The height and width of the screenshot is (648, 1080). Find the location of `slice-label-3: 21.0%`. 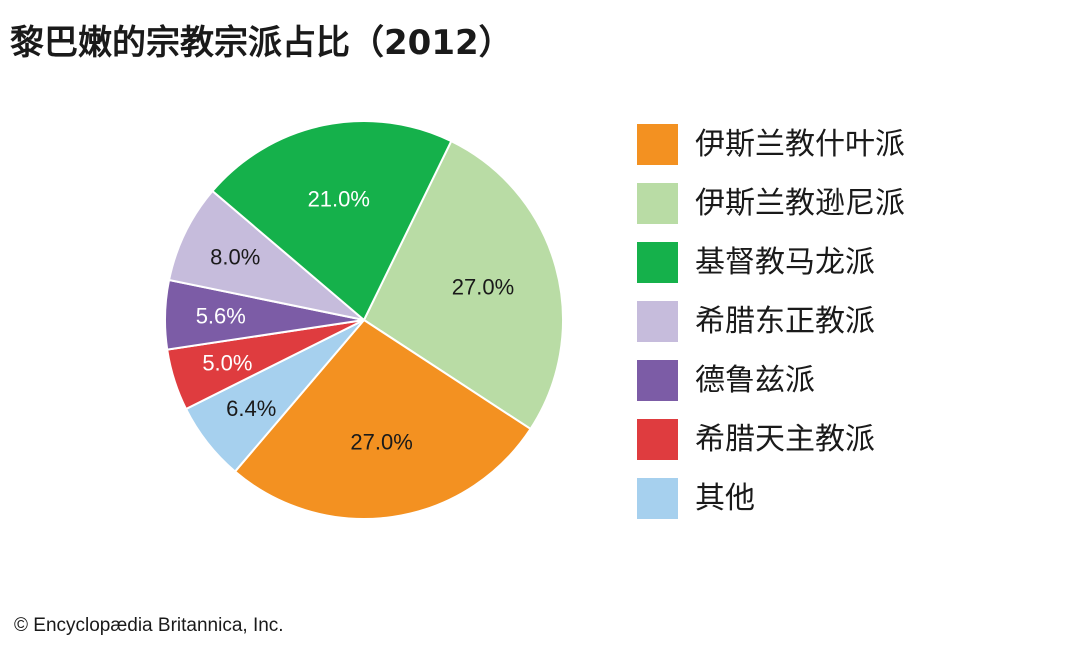

slice-label-3: 21.0% is located at coordinates (339, 199).